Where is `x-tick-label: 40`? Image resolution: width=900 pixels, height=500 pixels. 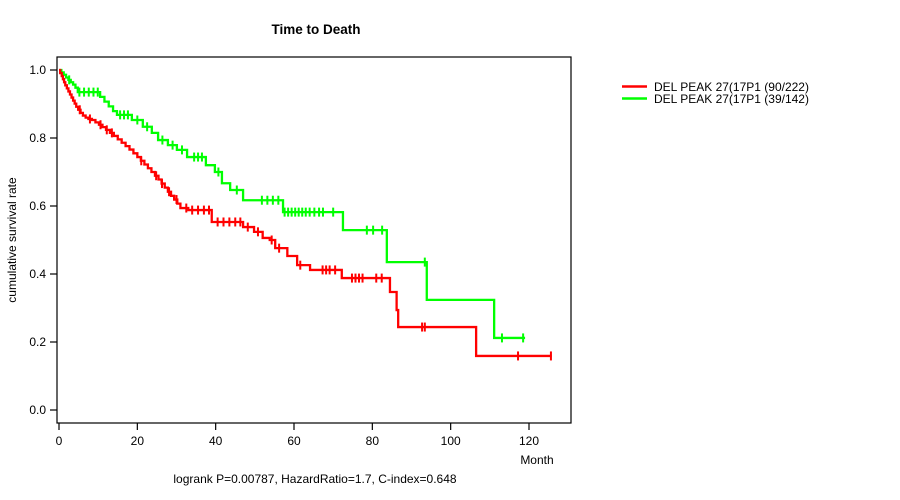 x-tick-label: 40 is located at coordinates (216, 441).